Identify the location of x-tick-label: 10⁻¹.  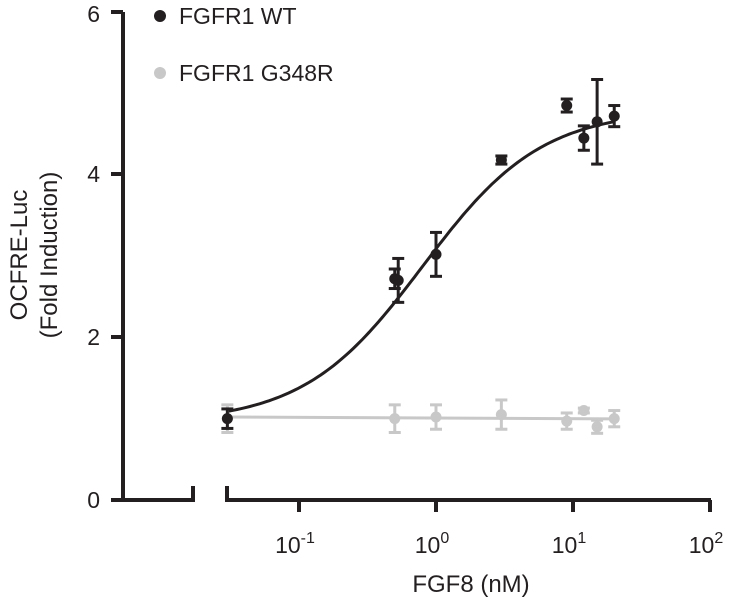
(295, 544).